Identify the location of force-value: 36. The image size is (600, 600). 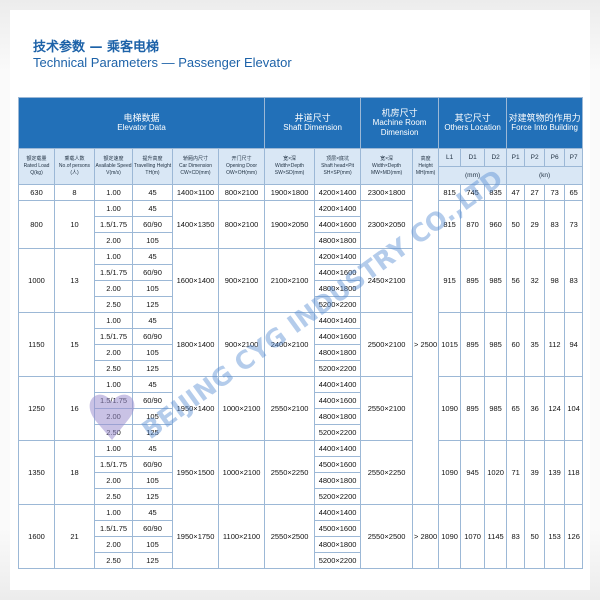
(535, 408).